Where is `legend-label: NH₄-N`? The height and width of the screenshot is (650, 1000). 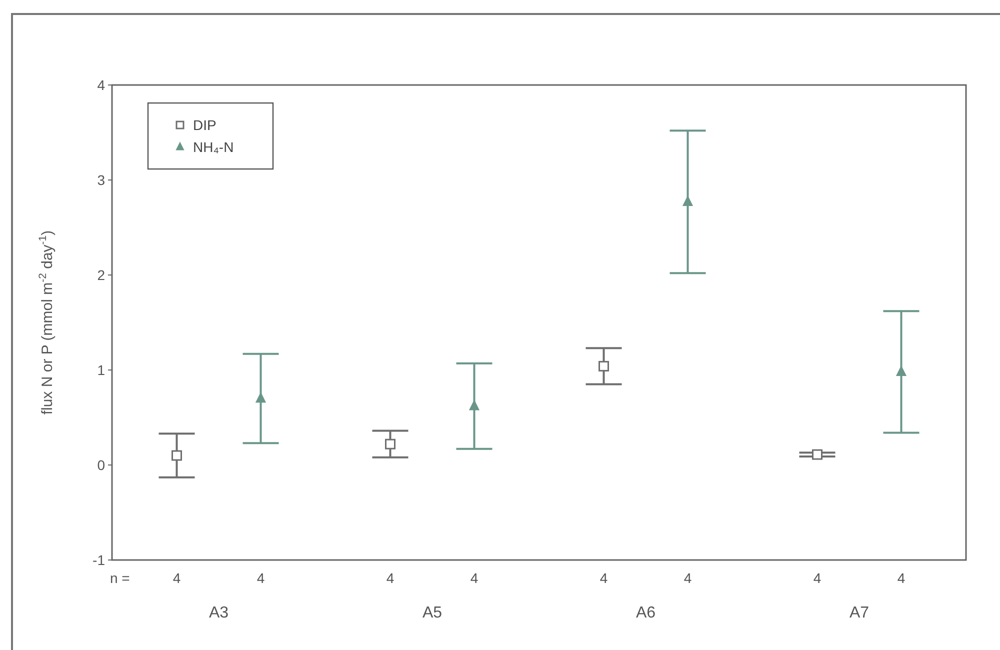
legend-label: NH₄-N is located at coordinates (213, 146).